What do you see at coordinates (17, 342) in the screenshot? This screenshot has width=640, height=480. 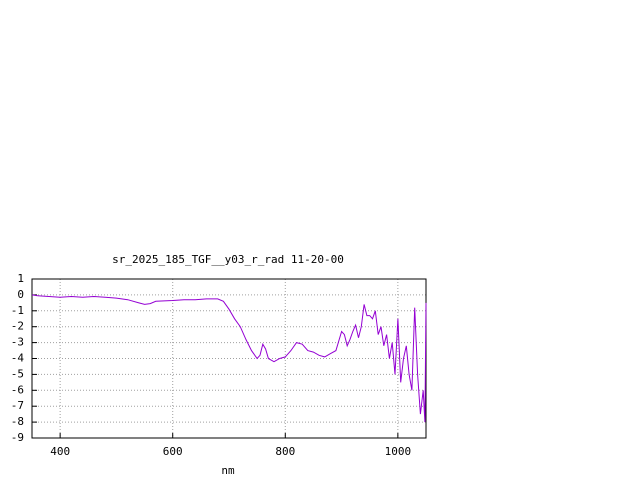 I see `y-tick-label: -3` at bounding box center [17, 342].